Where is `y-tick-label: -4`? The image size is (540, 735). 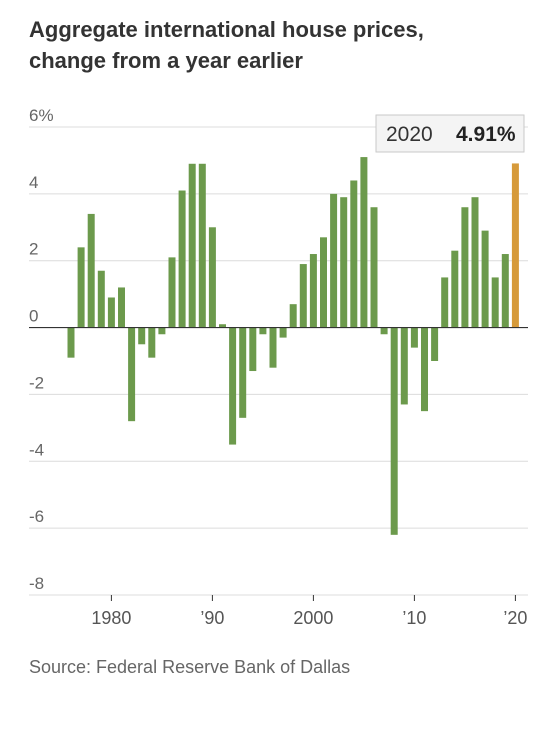 y-tick-label: -4 is located at coordinates (36, 449).